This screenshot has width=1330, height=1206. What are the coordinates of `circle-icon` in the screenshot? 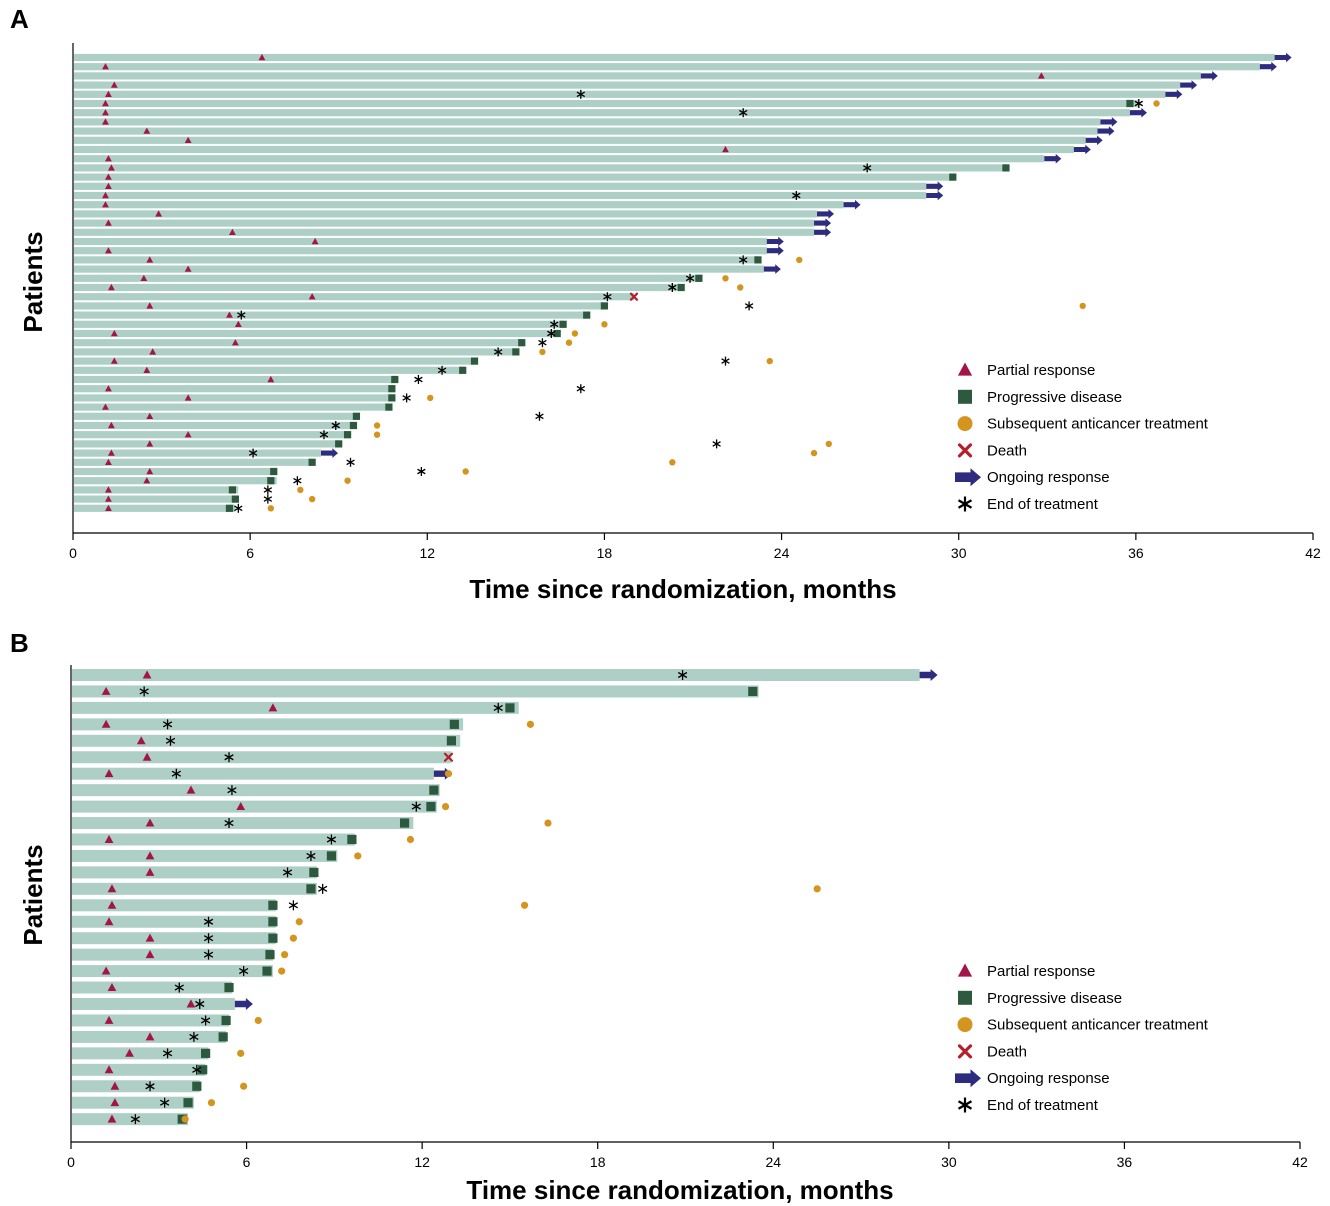 It's located at (965, 424).